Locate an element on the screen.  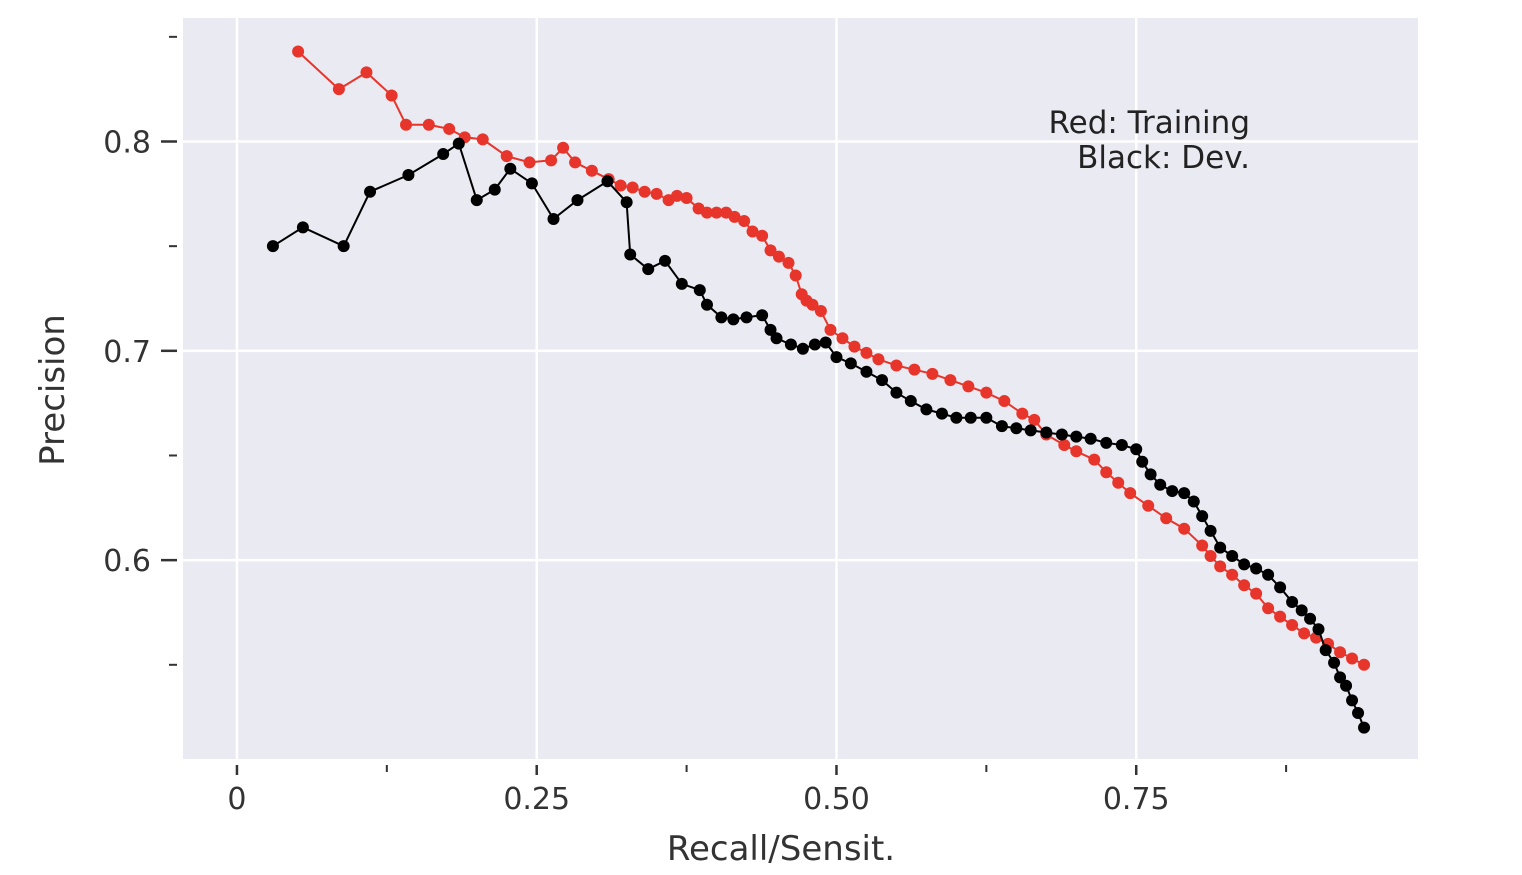
x-tick-label: 0.75 is located at coordinates (1136, 799).